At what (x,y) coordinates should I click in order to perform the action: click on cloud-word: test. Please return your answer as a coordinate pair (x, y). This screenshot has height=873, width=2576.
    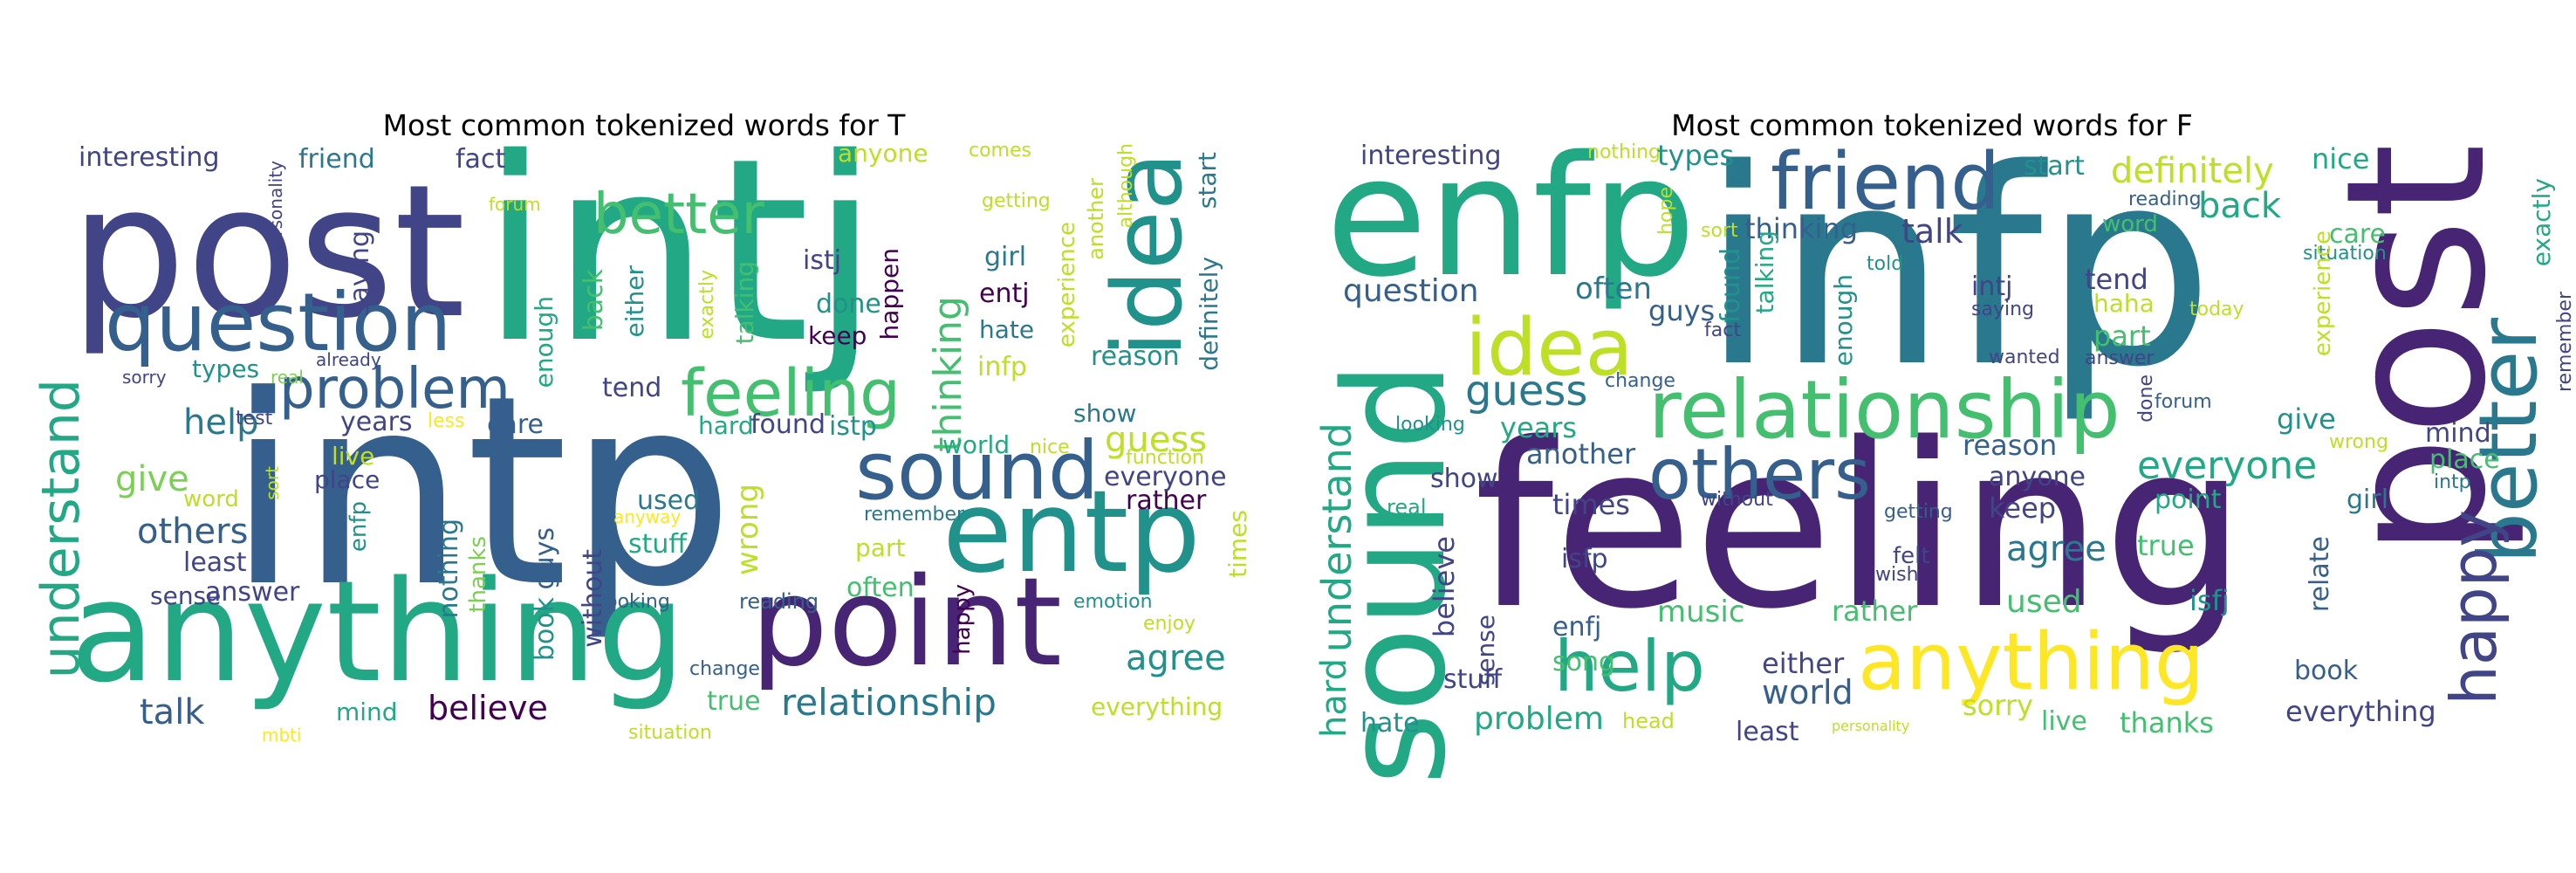
    Looking at the image, I should click on (255, 419).